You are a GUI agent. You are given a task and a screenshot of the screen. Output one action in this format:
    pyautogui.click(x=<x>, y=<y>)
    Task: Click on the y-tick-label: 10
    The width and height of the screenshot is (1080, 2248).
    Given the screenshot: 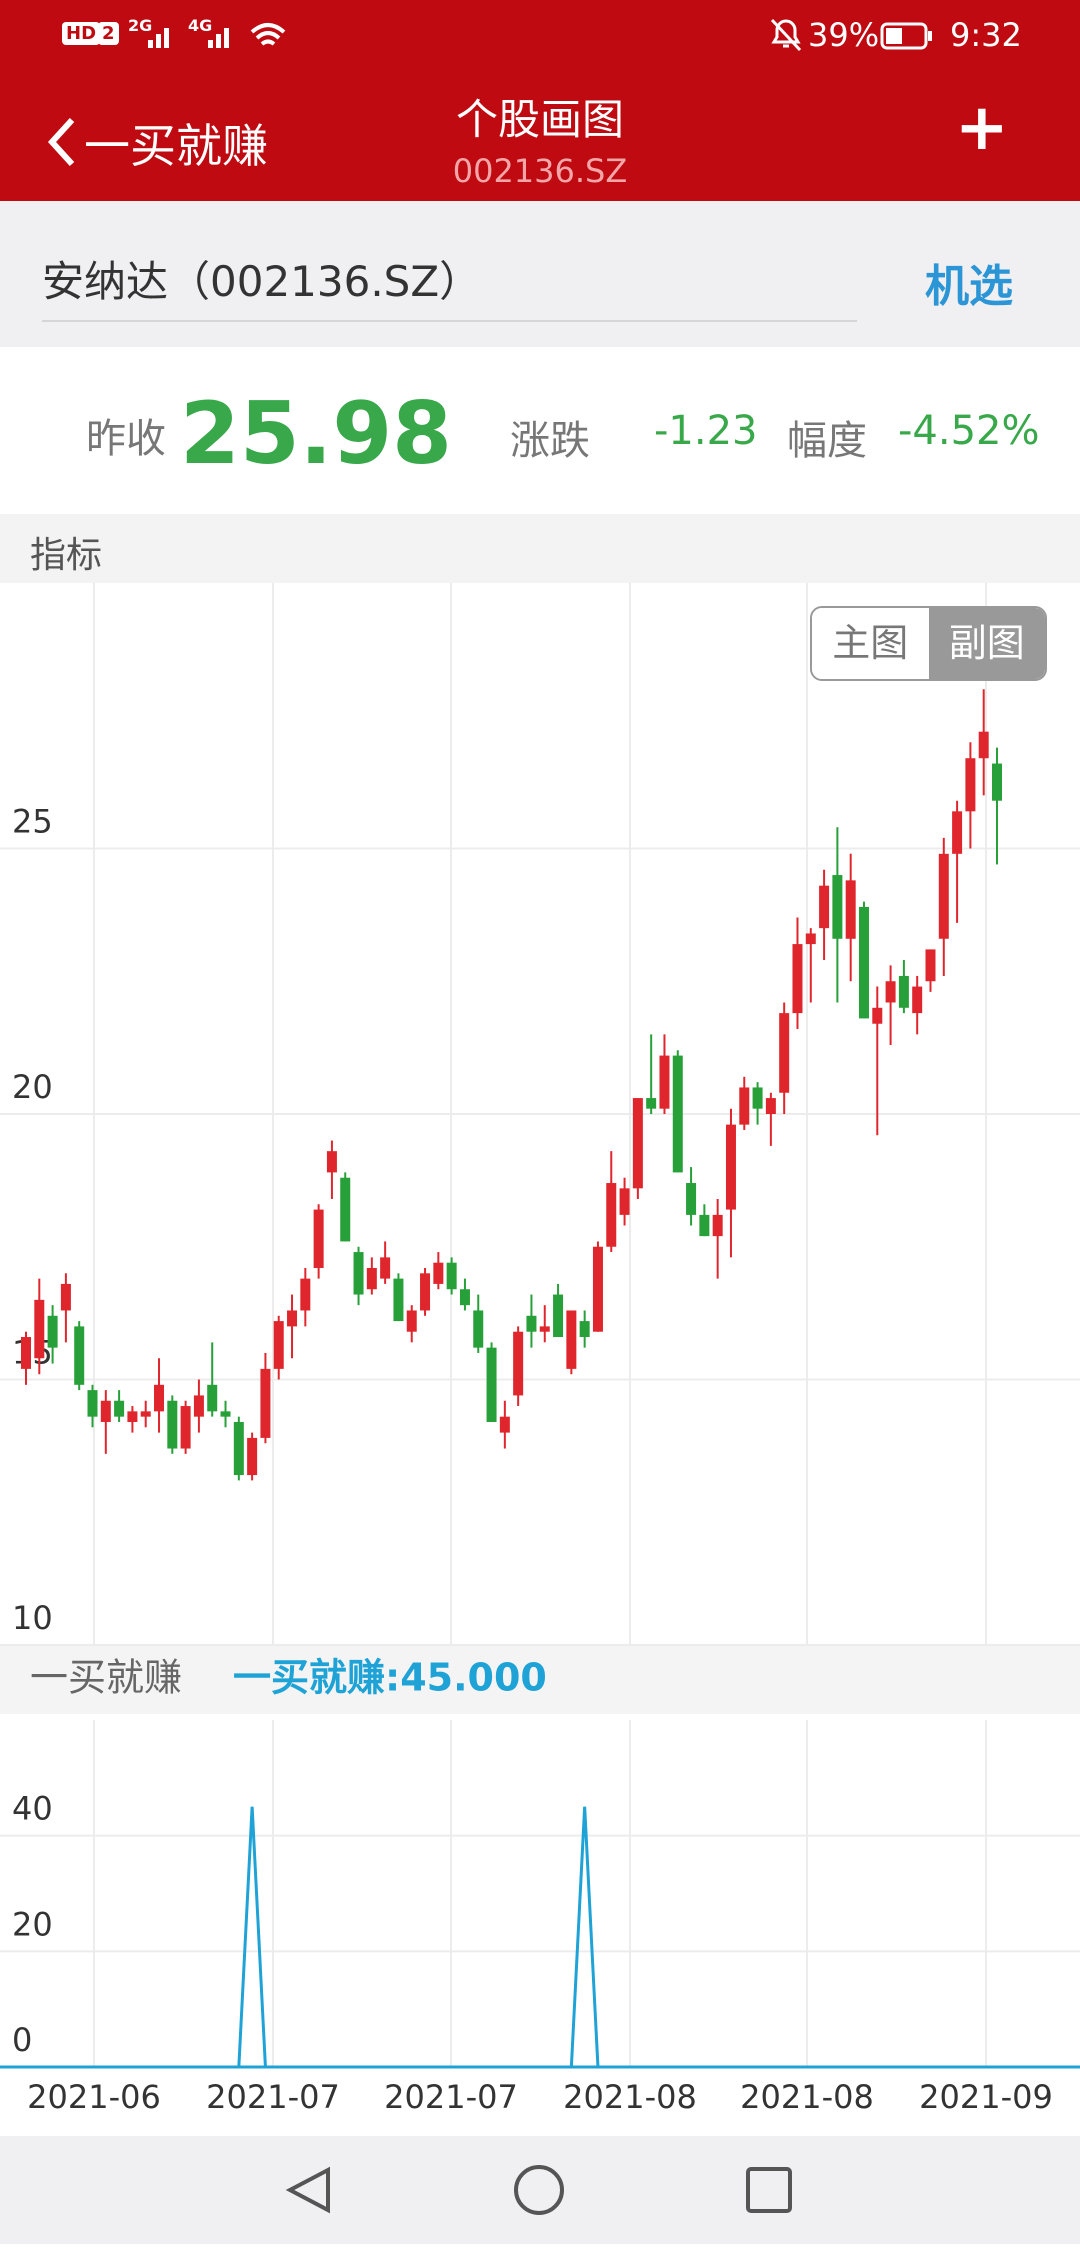 What is the action you would take?
    pyautogui.click(x=32, y=1618)
    